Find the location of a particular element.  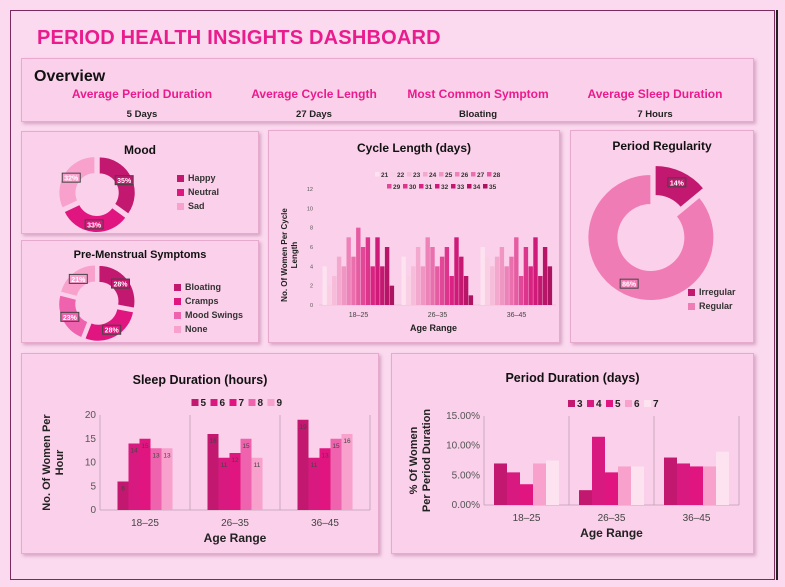

category-label: 18–25 is located at coordinates (527, 518).